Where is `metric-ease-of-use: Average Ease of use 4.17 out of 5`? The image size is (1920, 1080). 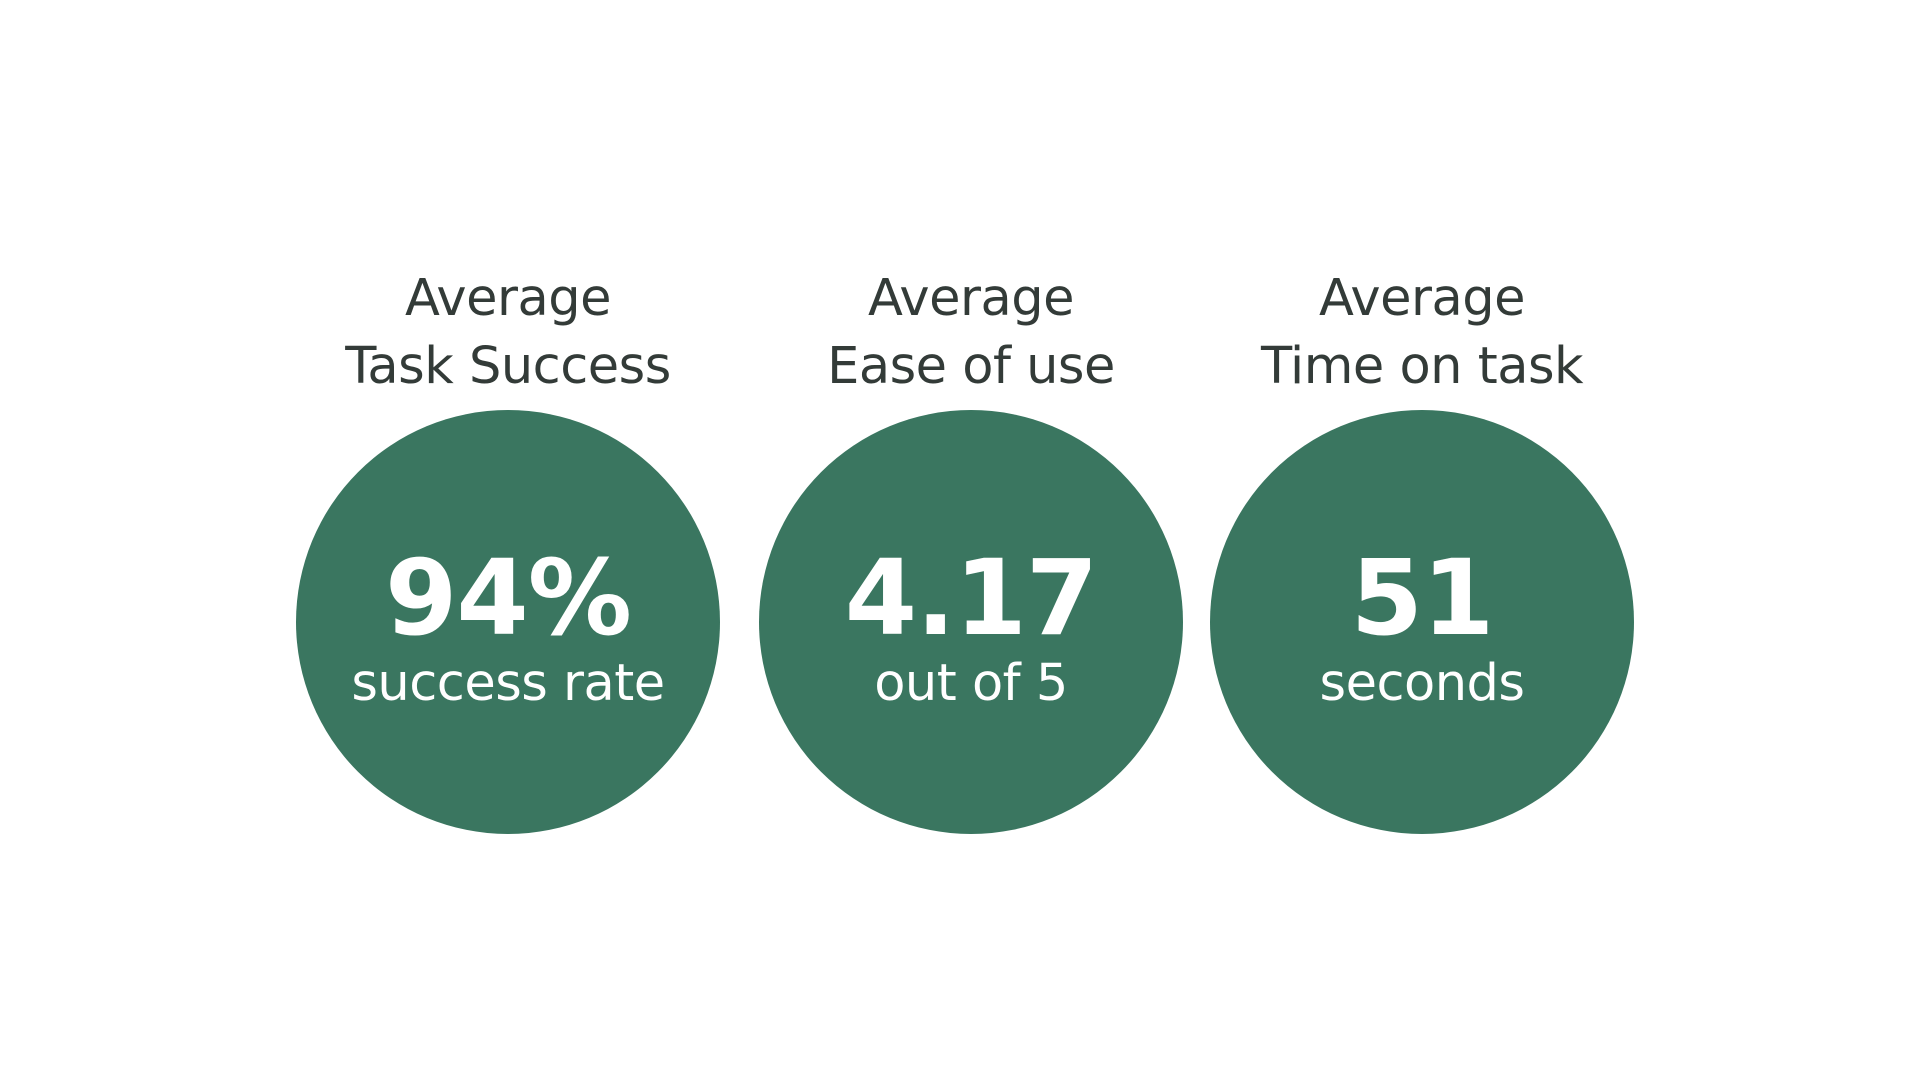 metric-ease-of-use: Average Ease of use 4.17 out of 5 is located at coordinates (971, 549).